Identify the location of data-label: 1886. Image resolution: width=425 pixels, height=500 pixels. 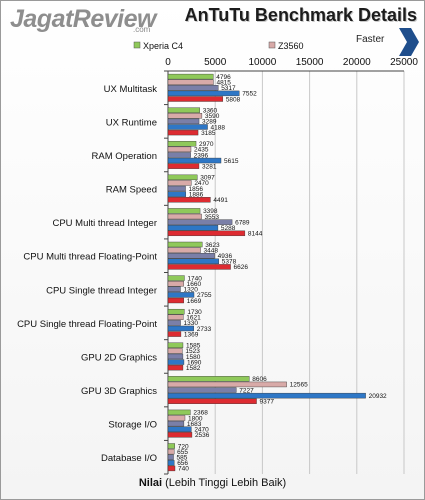
(196, 194).